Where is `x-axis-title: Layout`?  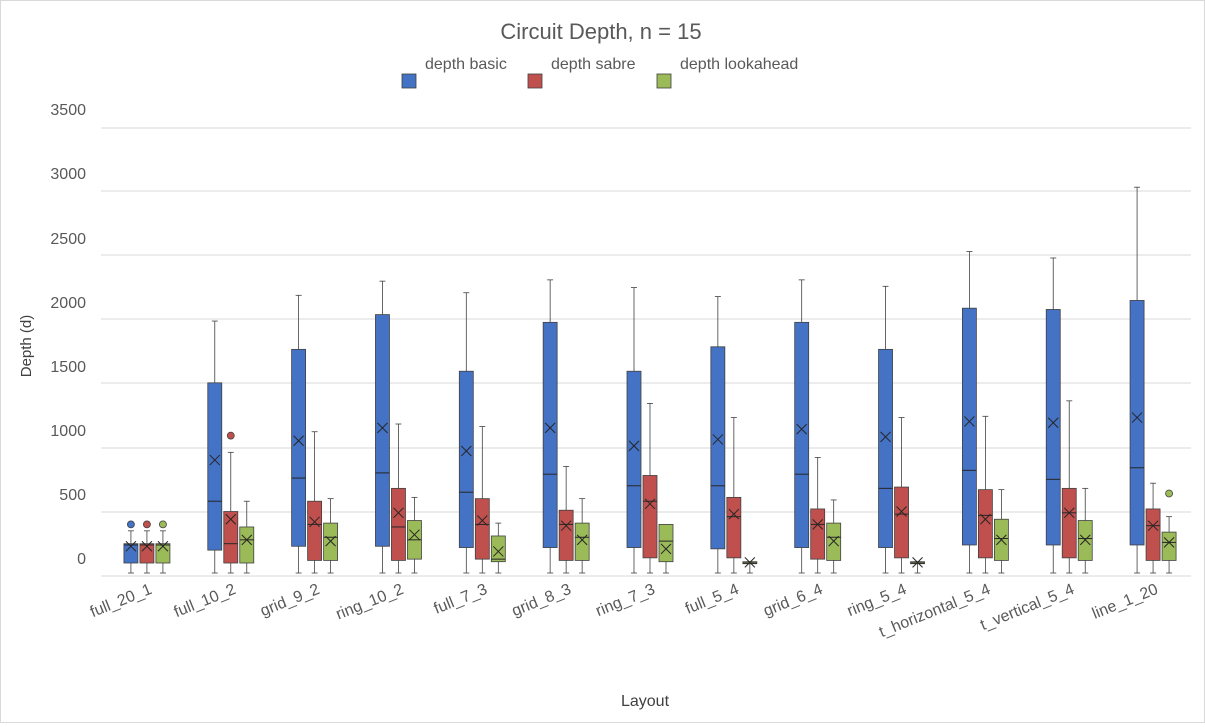 x-axis-title: Layout is located at coordinates (645, 701).